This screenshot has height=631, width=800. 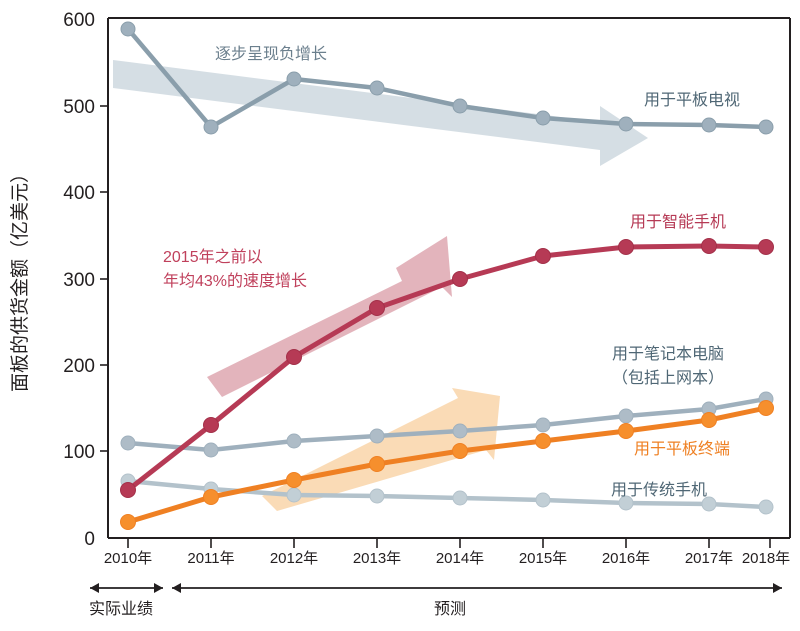 I want to click on x-bracket-label-forecast: 预测, so click(x=450, y=609).